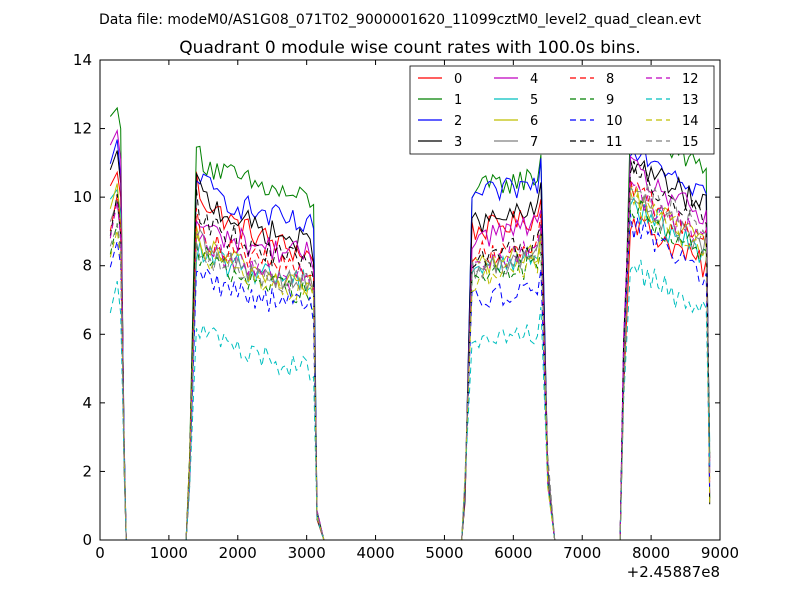 This screenshot has height=604, width=800. I want to click on legend-label-8: 8, so click(610, 79).